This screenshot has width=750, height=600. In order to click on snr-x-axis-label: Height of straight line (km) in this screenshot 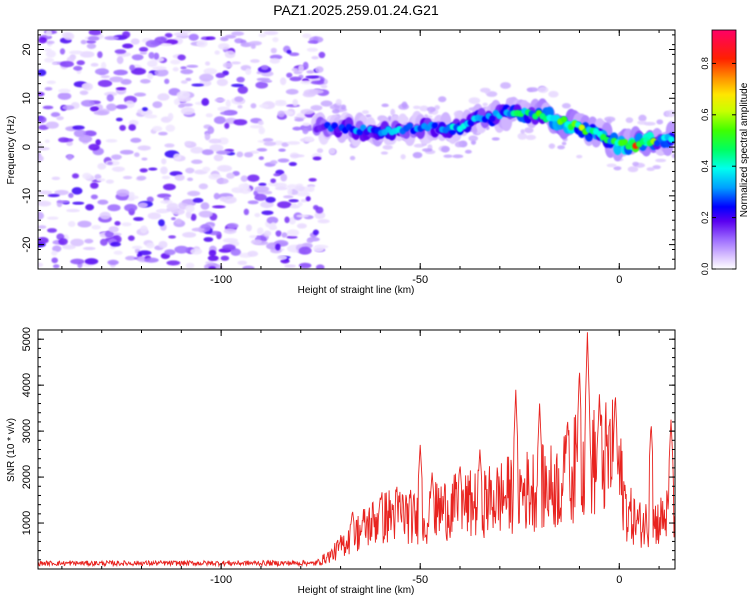, I will do `click(356, 590)`.